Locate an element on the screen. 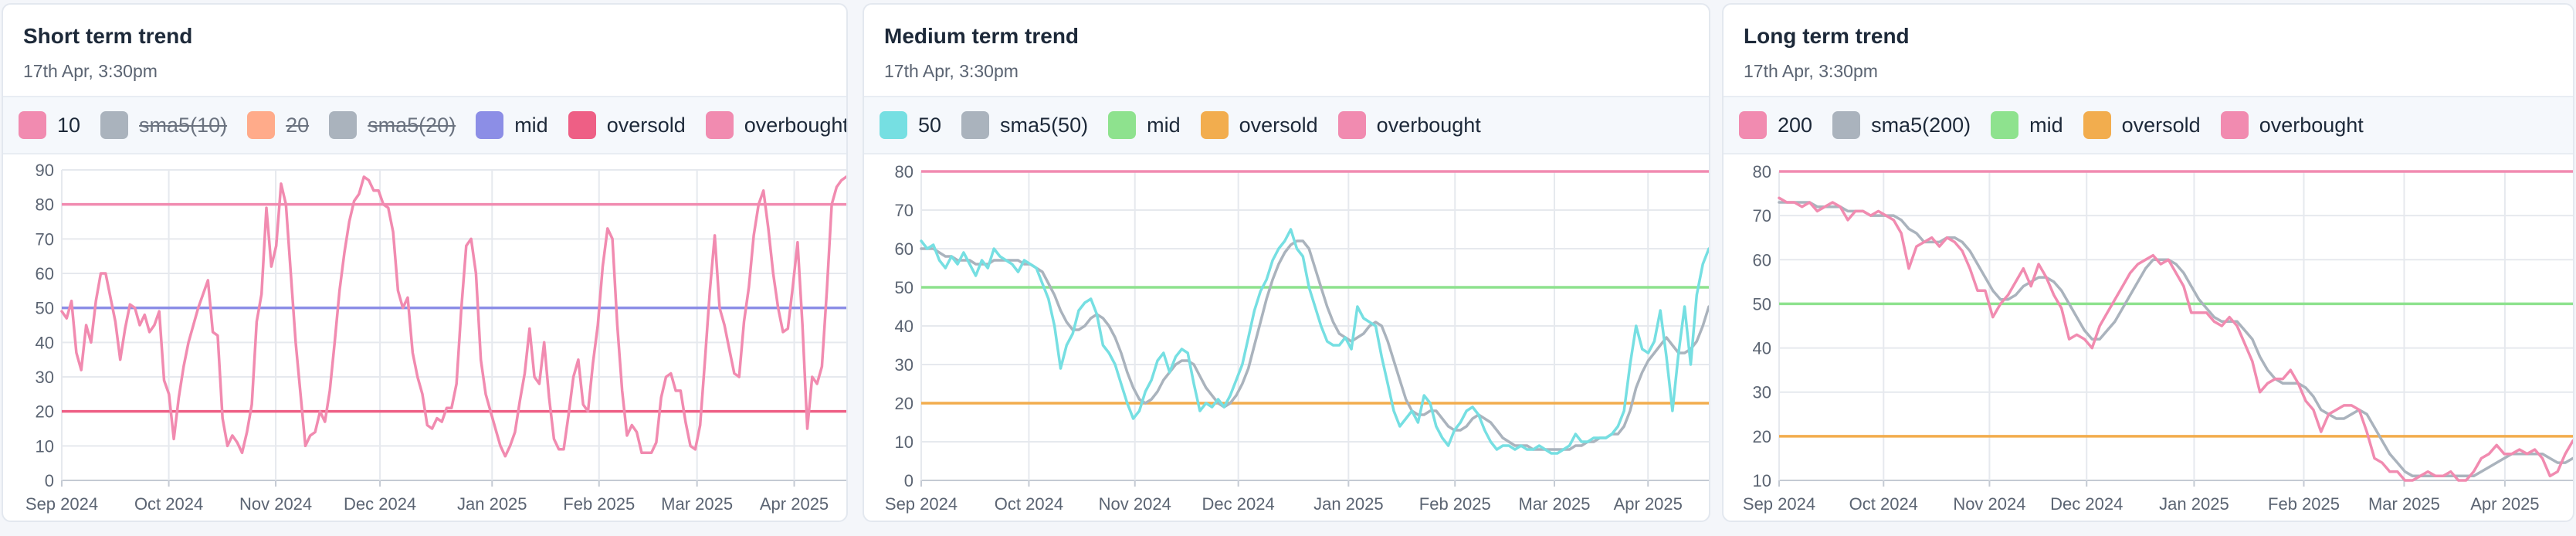 Image resolution: width=2576 pixels, height=536 pixels. card-header: Short term trend 17th Apr, 3:30pm is located at coordinates (424, 50).